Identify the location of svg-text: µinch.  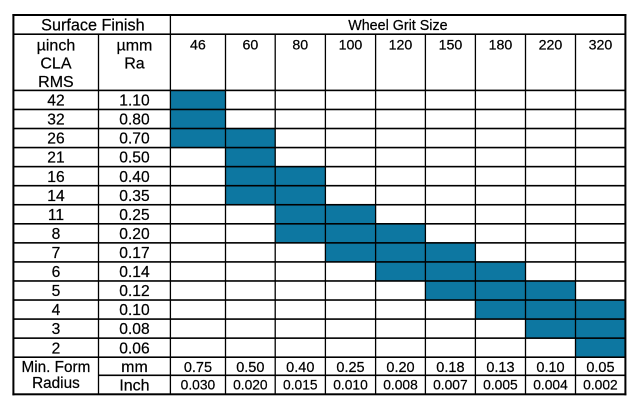
(56, 46).